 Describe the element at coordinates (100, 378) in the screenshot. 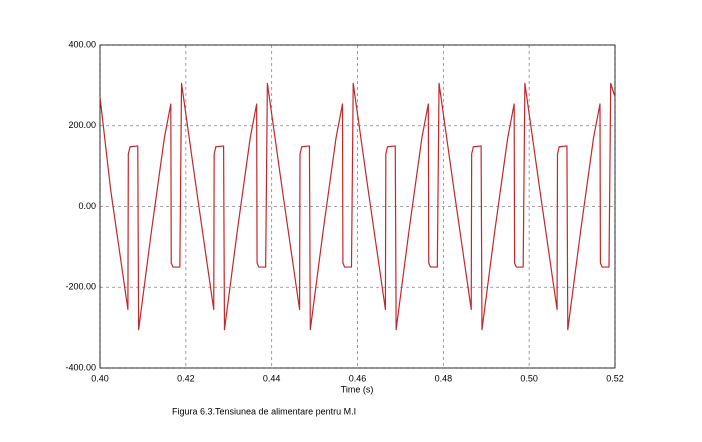

I see `x-tick-label: 0.40` at that location.